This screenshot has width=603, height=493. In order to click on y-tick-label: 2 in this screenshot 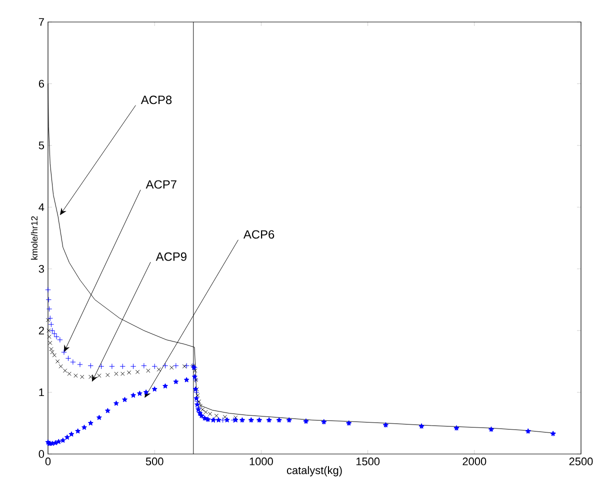, I will do `click(41, 330)`.